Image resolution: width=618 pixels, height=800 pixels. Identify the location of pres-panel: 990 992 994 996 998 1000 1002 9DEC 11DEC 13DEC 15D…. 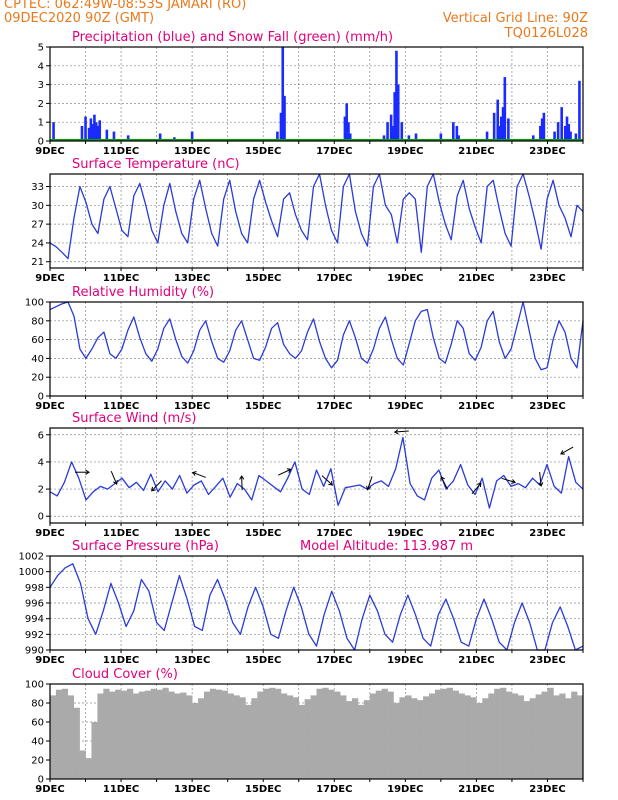
(301, 602).